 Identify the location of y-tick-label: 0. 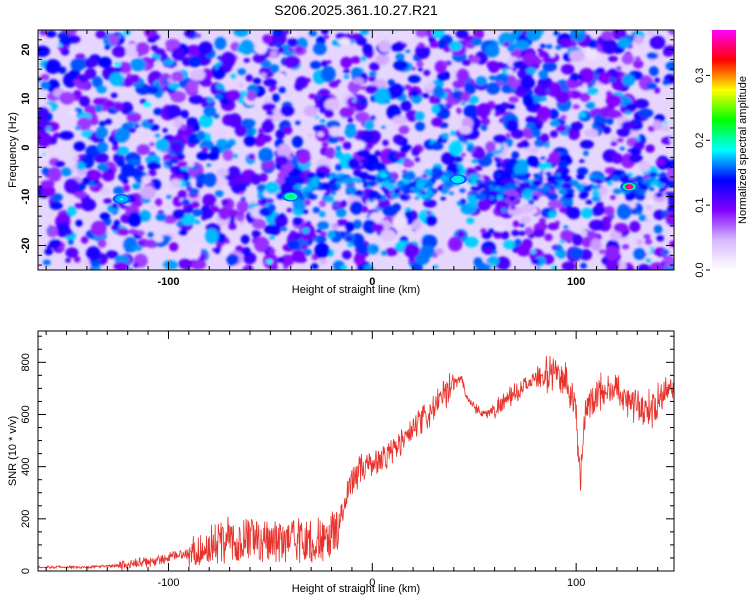
(26, 147).